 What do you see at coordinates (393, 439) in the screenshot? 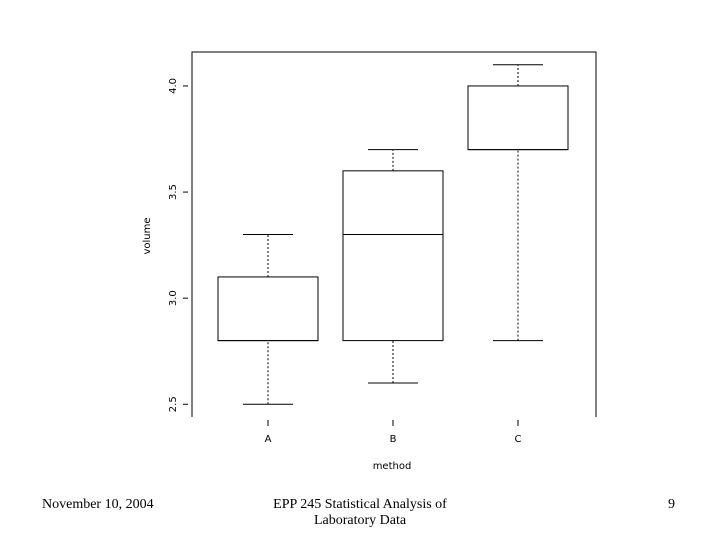
I see `x-tick-label: B` at bounding box center [393, 439].